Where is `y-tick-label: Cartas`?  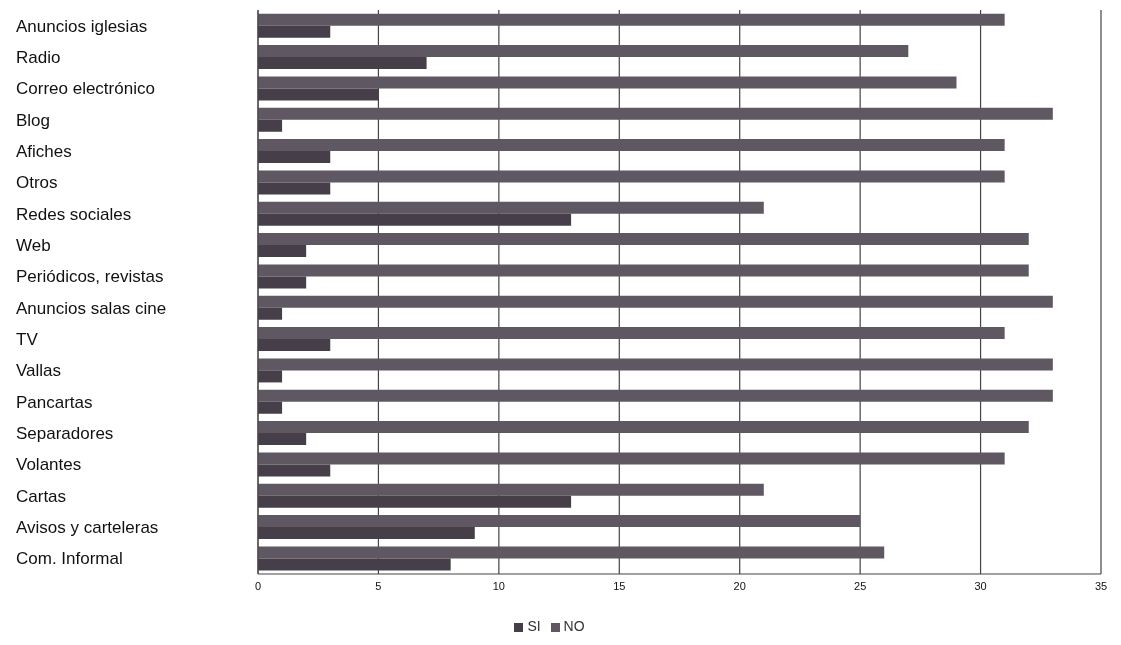
y-tick-label: Cartas is located at coordinates (41, 496).